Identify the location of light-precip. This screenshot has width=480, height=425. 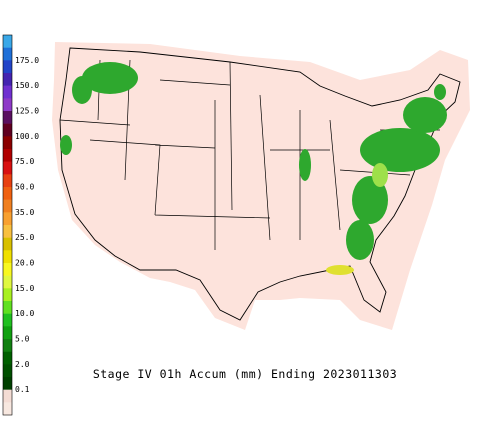
(357, 219).